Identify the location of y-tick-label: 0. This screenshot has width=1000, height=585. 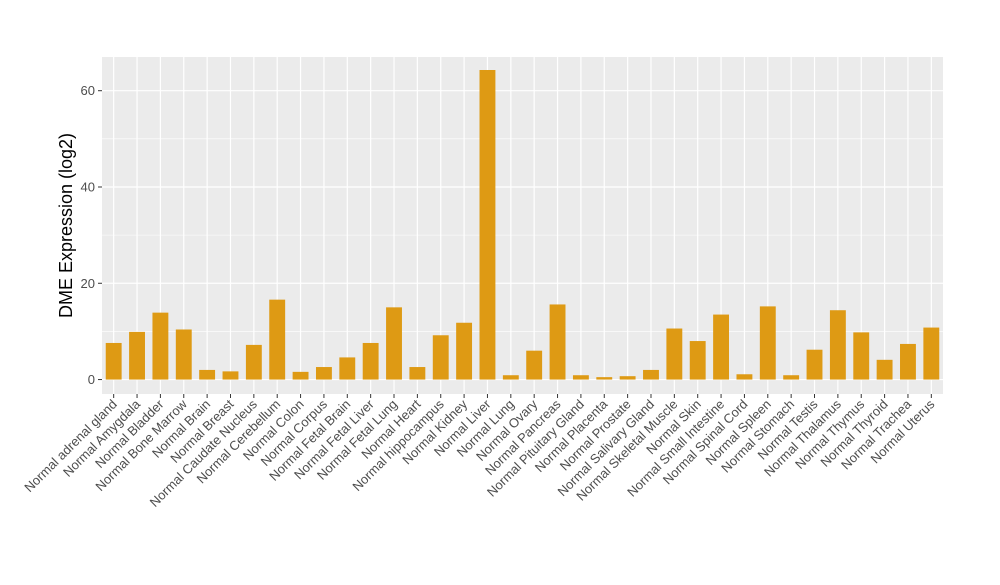
(91, 379).